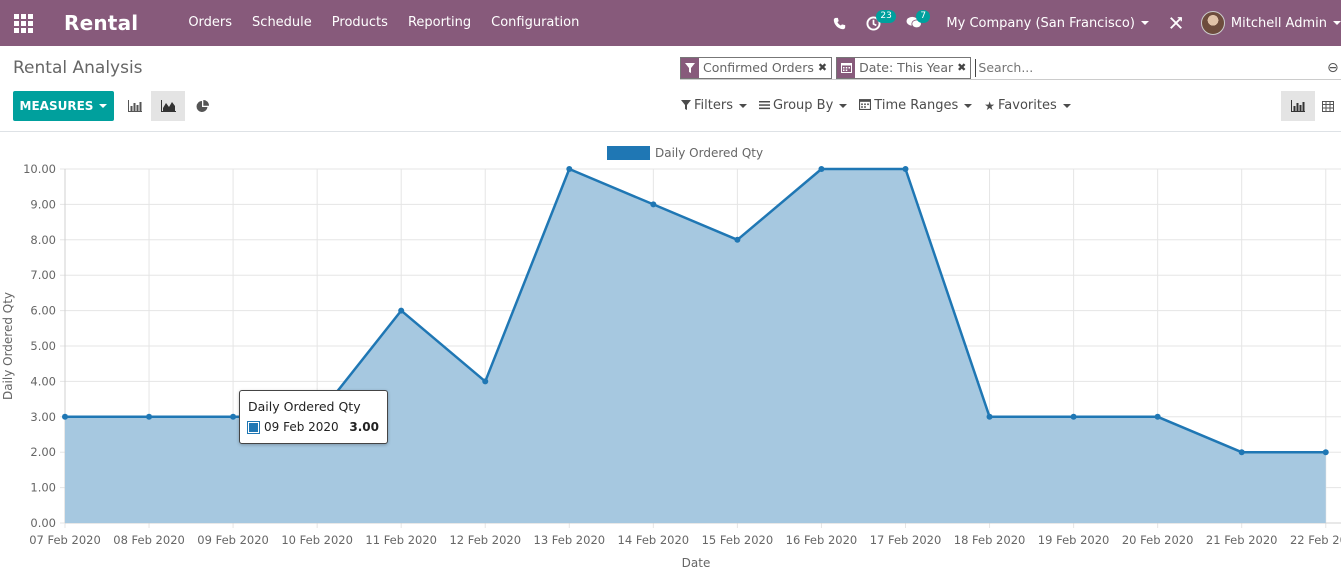 The width and height of the screenshot is (1341, 580). I want to click on messages-icon: 7, so click(916, 23).